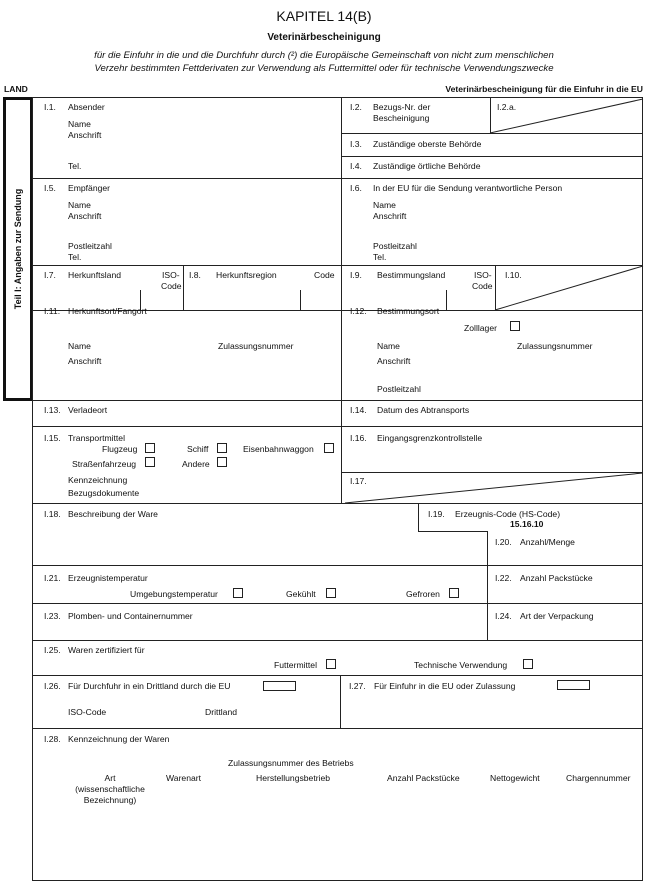 Image resolution: width=648 pixels, height=885 pixels. I want to click on i12-label: Bestimmungsort, so click(408, 311).